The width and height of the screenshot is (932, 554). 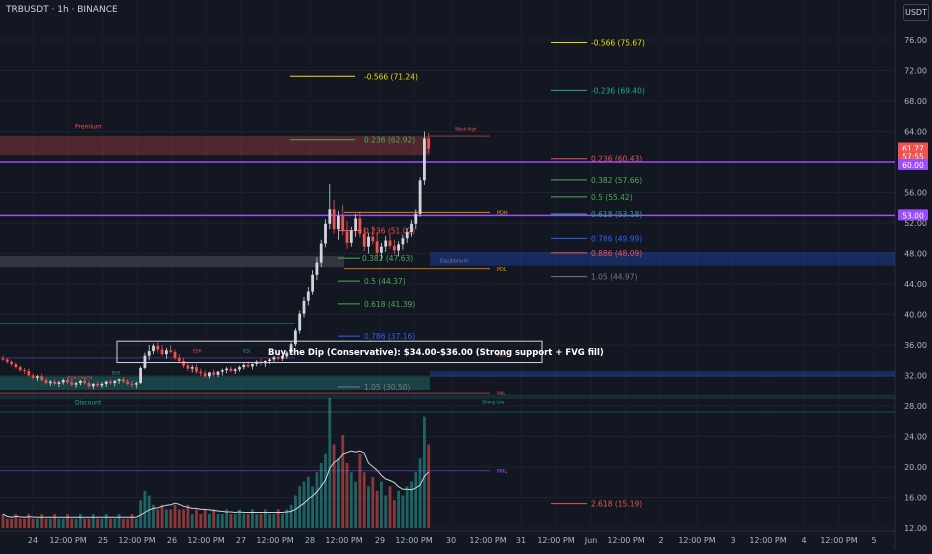 I want to click on pwl-label: PWL, so click(x=501, y=393).